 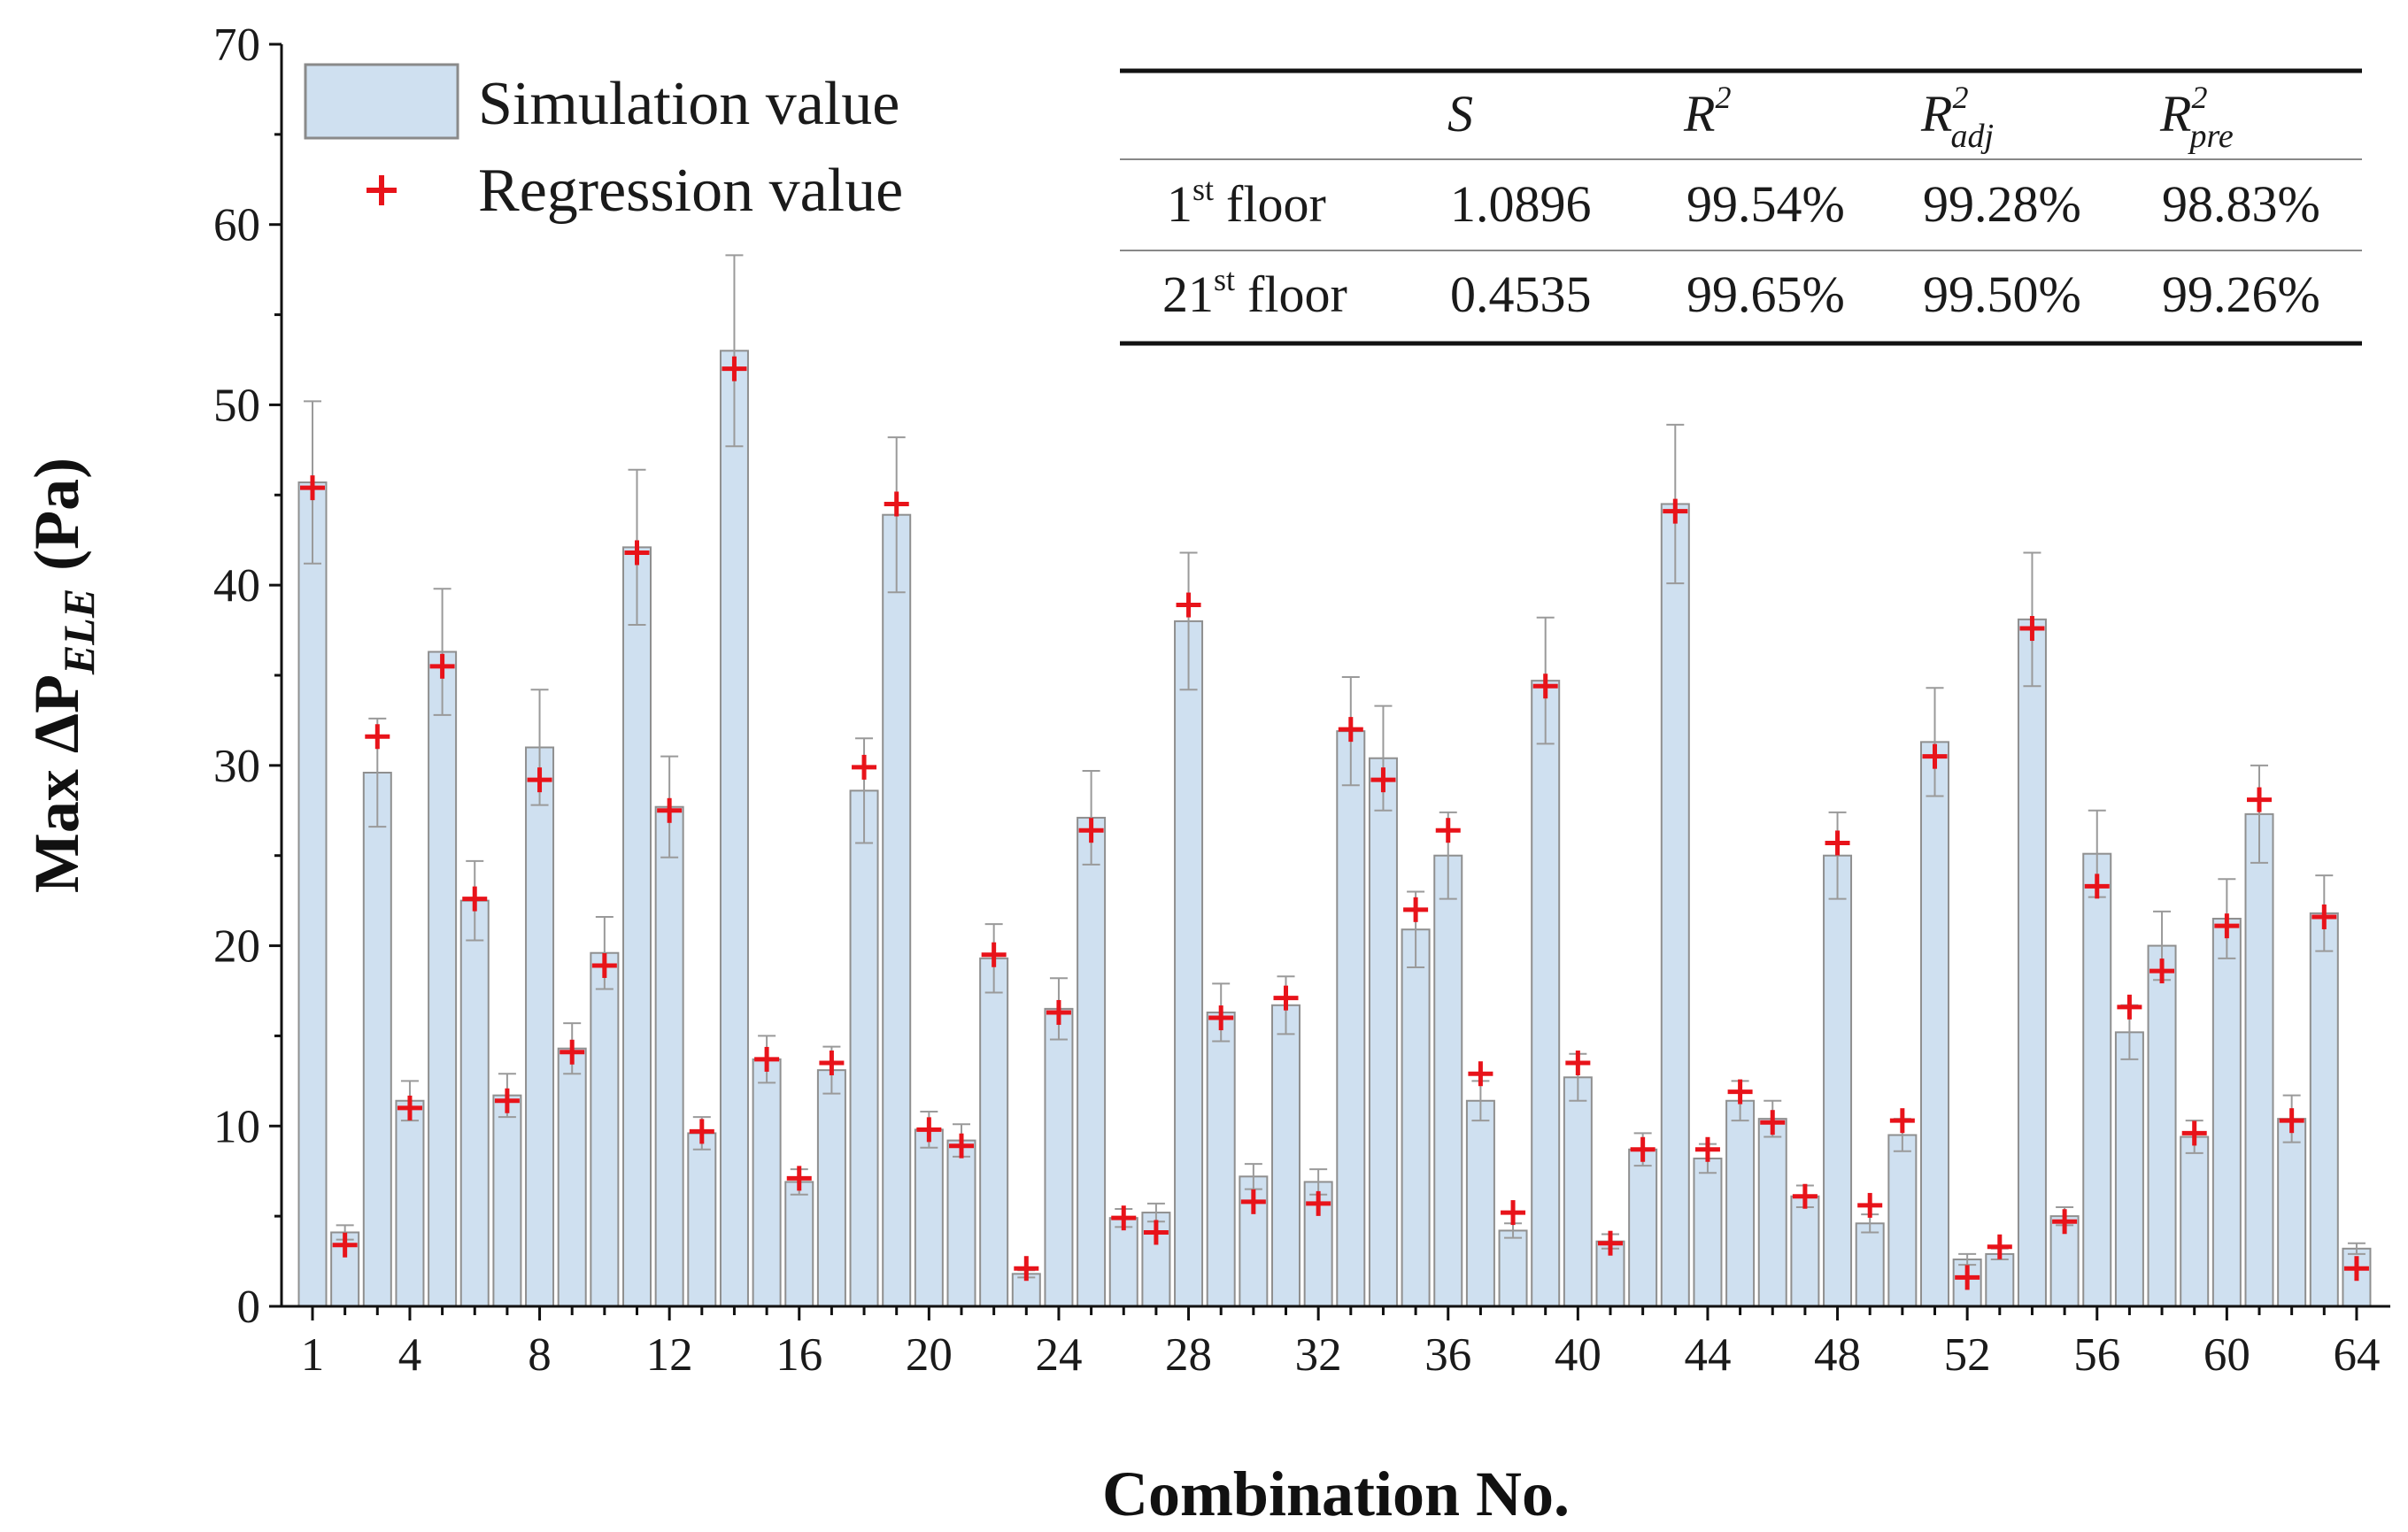 I want to click on x-tick-label-60: 60, so click(x=2226, y=1355).